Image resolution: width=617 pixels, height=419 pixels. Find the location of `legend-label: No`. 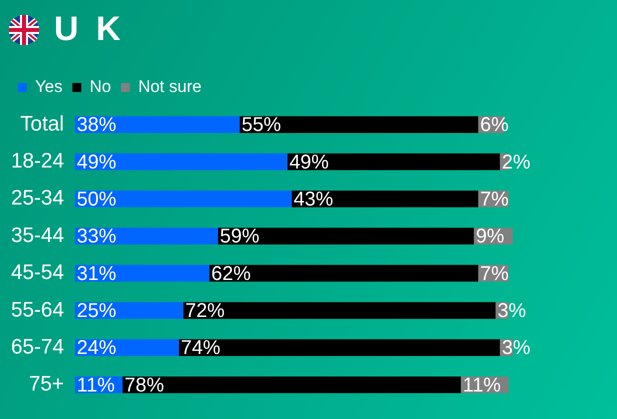

legend-label: No is located at coordinates (101, 86).